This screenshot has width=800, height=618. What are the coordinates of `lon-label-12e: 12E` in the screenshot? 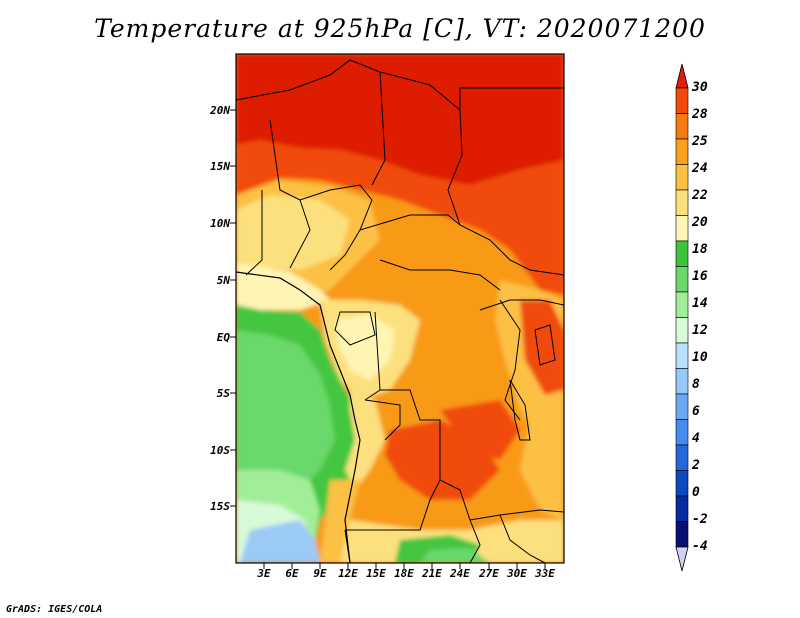 It's located at (348, 573).